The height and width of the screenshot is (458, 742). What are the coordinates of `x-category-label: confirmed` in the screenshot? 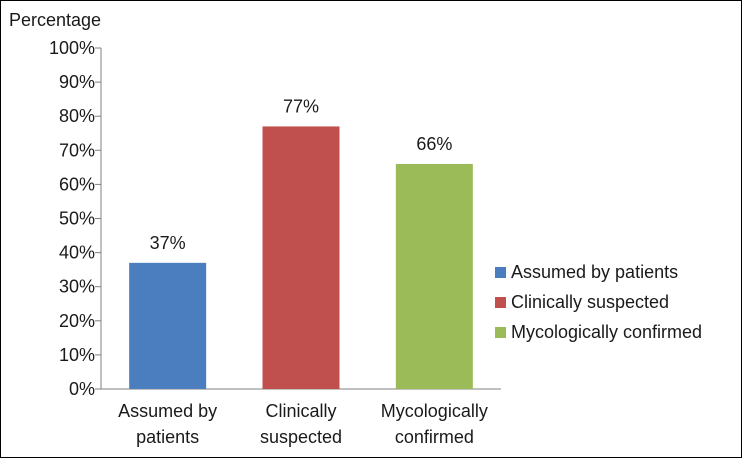 It's located at (434, 437).